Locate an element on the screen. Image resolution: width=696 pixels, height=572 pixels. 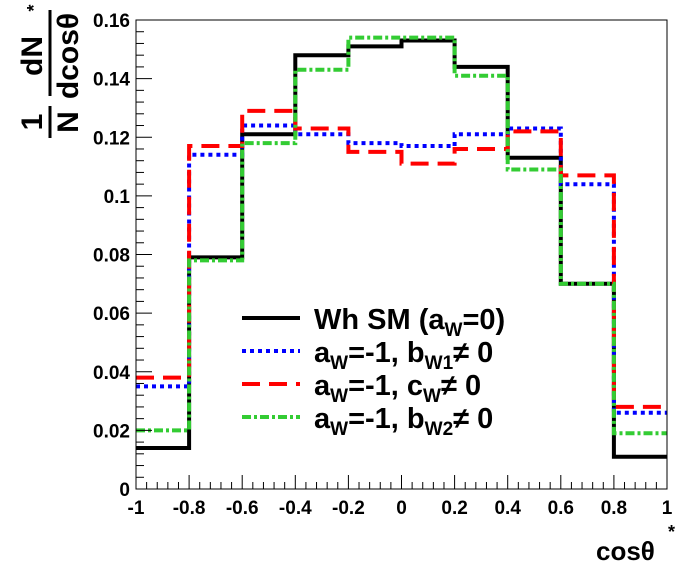
legend-label-4: aW=-1, bW2≠ 0 is located at coordinates (403, 421).